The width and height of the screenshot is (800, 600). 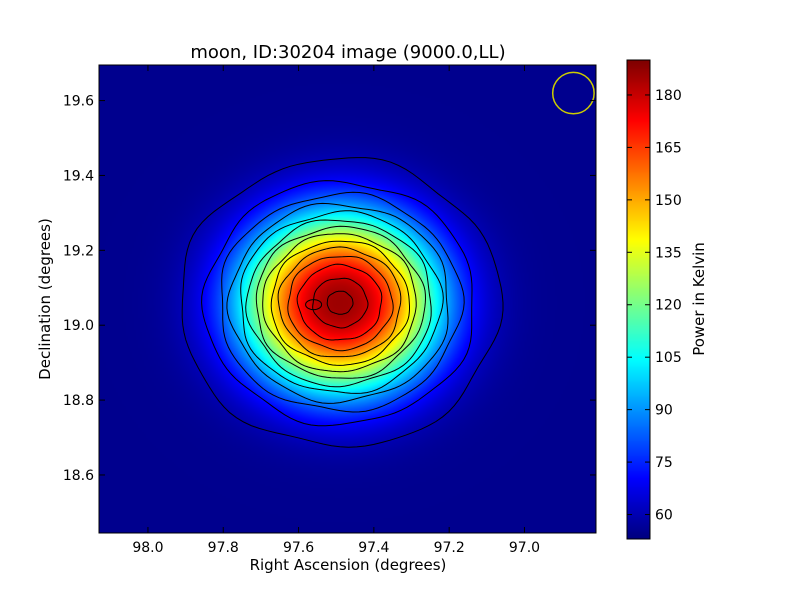 What do you see at coordinates (668, 148) in the screenshot?
I see `colorbar-tick-label: 165` at bounding box center [668, 148].